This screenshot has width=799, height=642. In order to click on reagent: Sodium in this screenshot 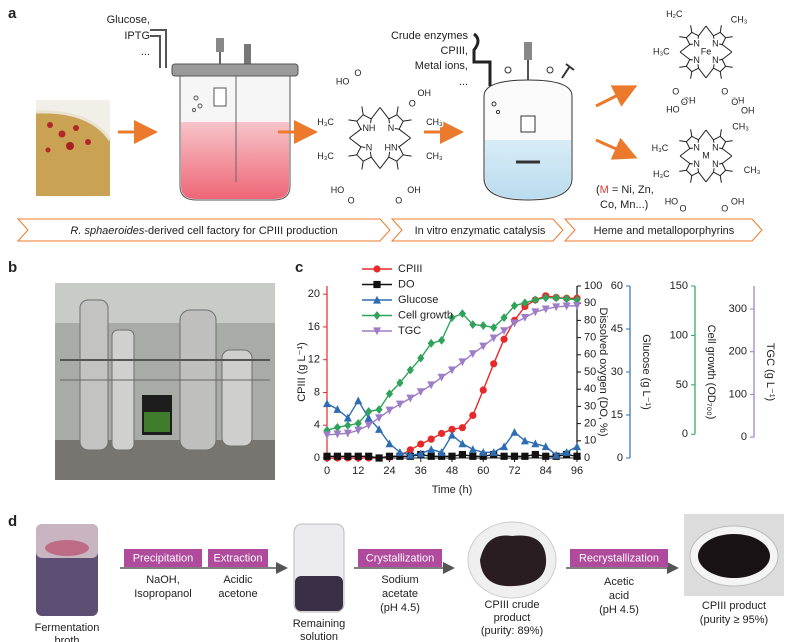, I will do `click(399, 580)`.